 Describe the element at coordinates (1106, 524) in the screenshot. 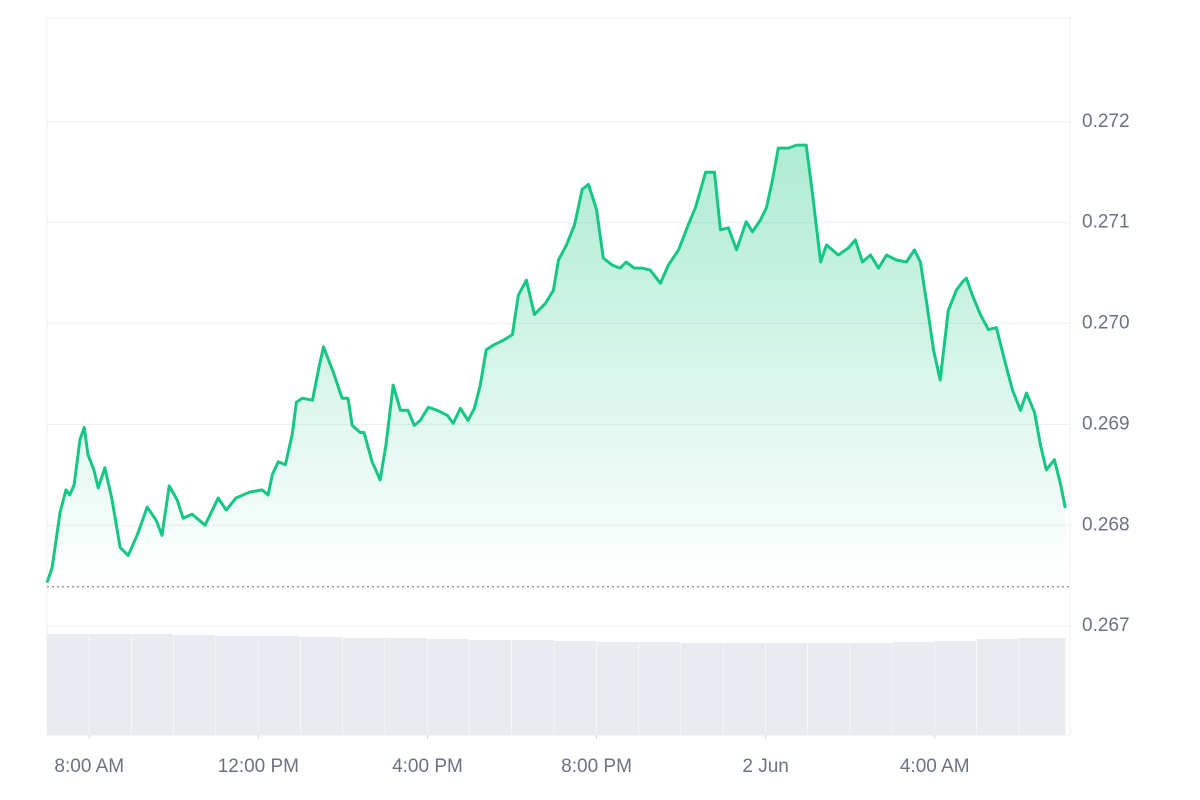

I see `y-tick-label: 0.268` at that location.